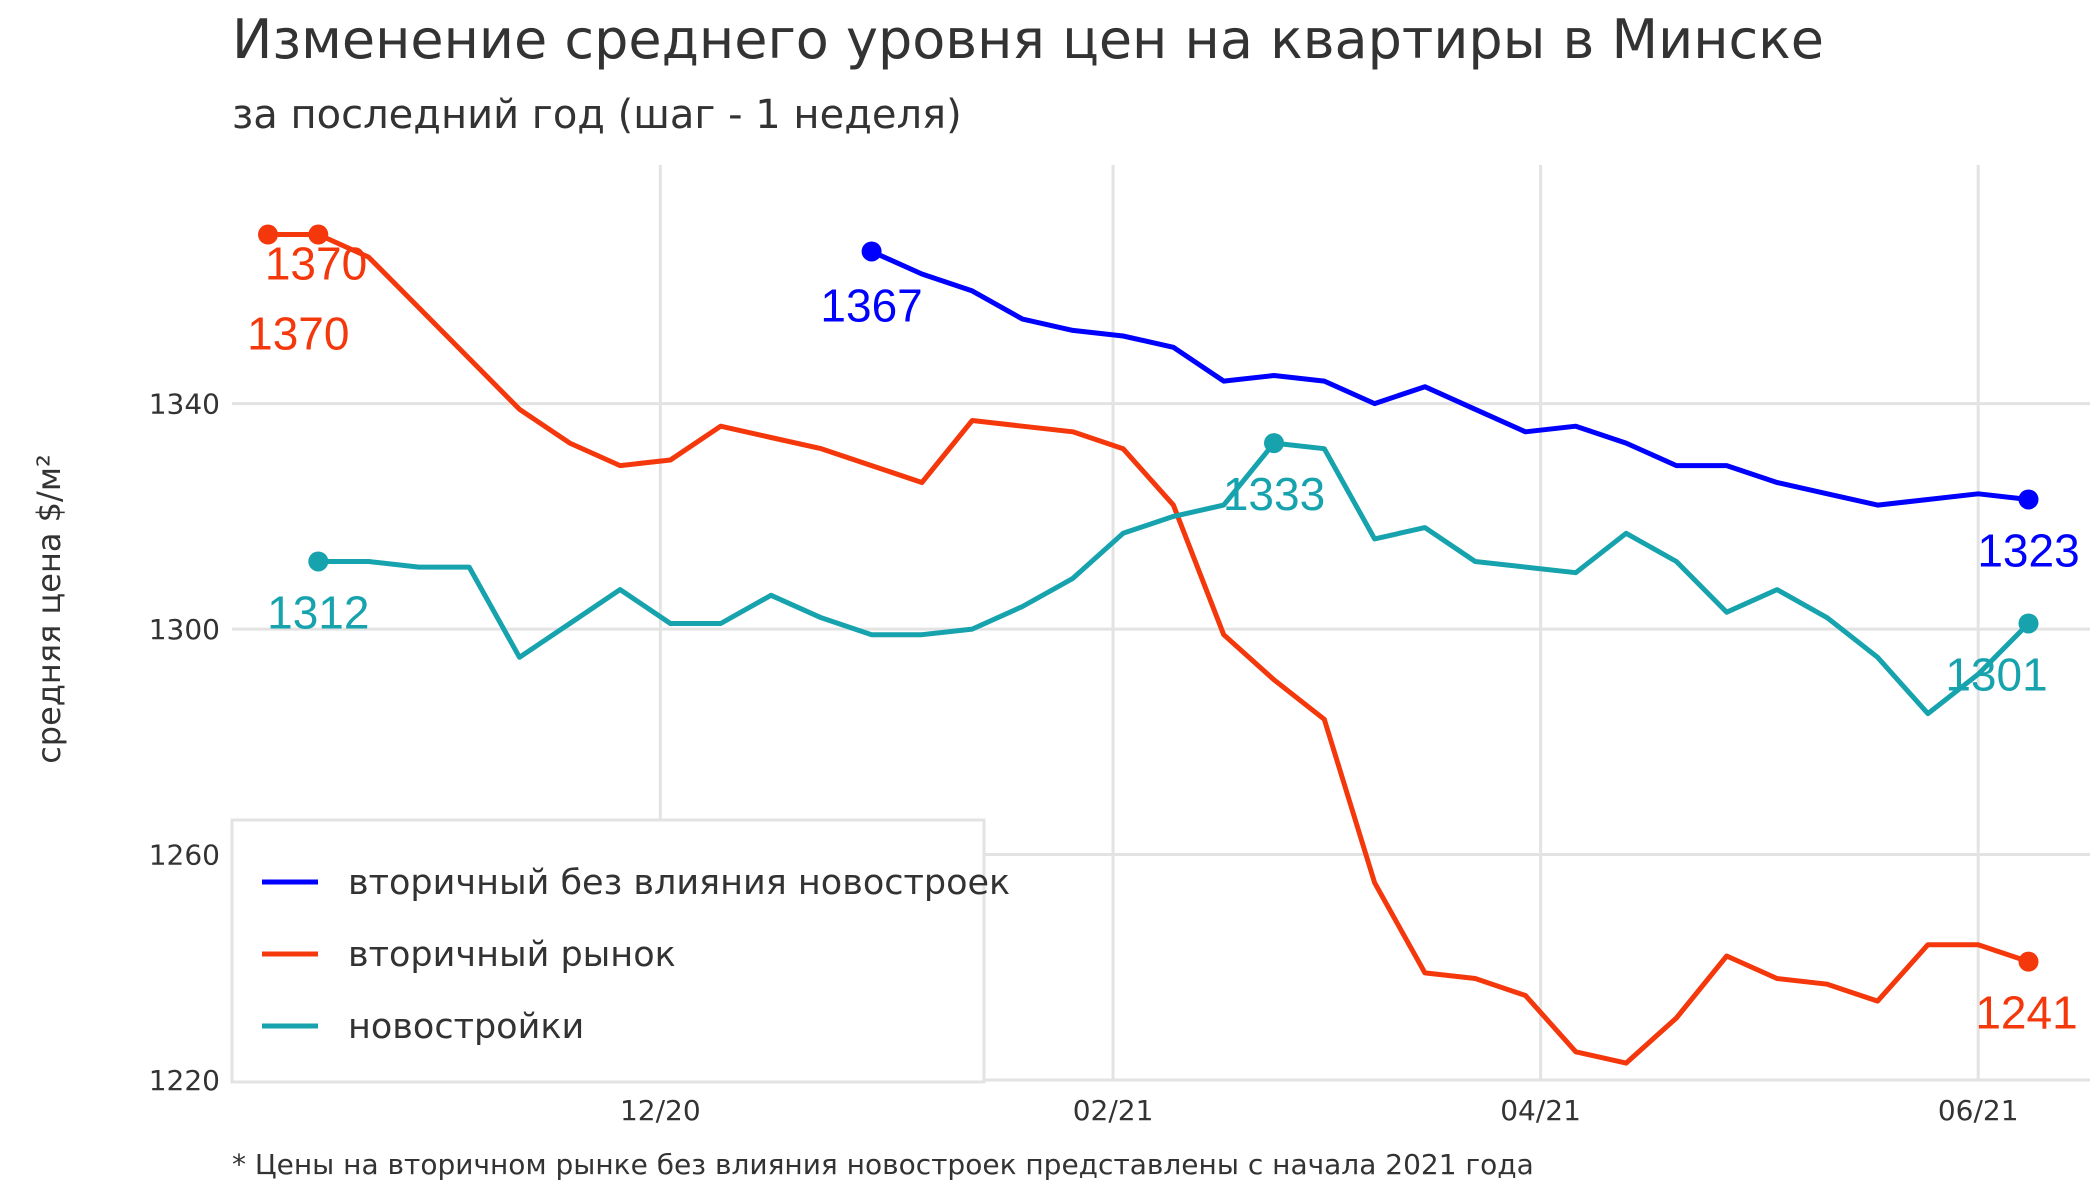 The width and height of the screenshot is (2100, 1200). I want to click on legend-label: вторичный рынок, so click(512, 955).